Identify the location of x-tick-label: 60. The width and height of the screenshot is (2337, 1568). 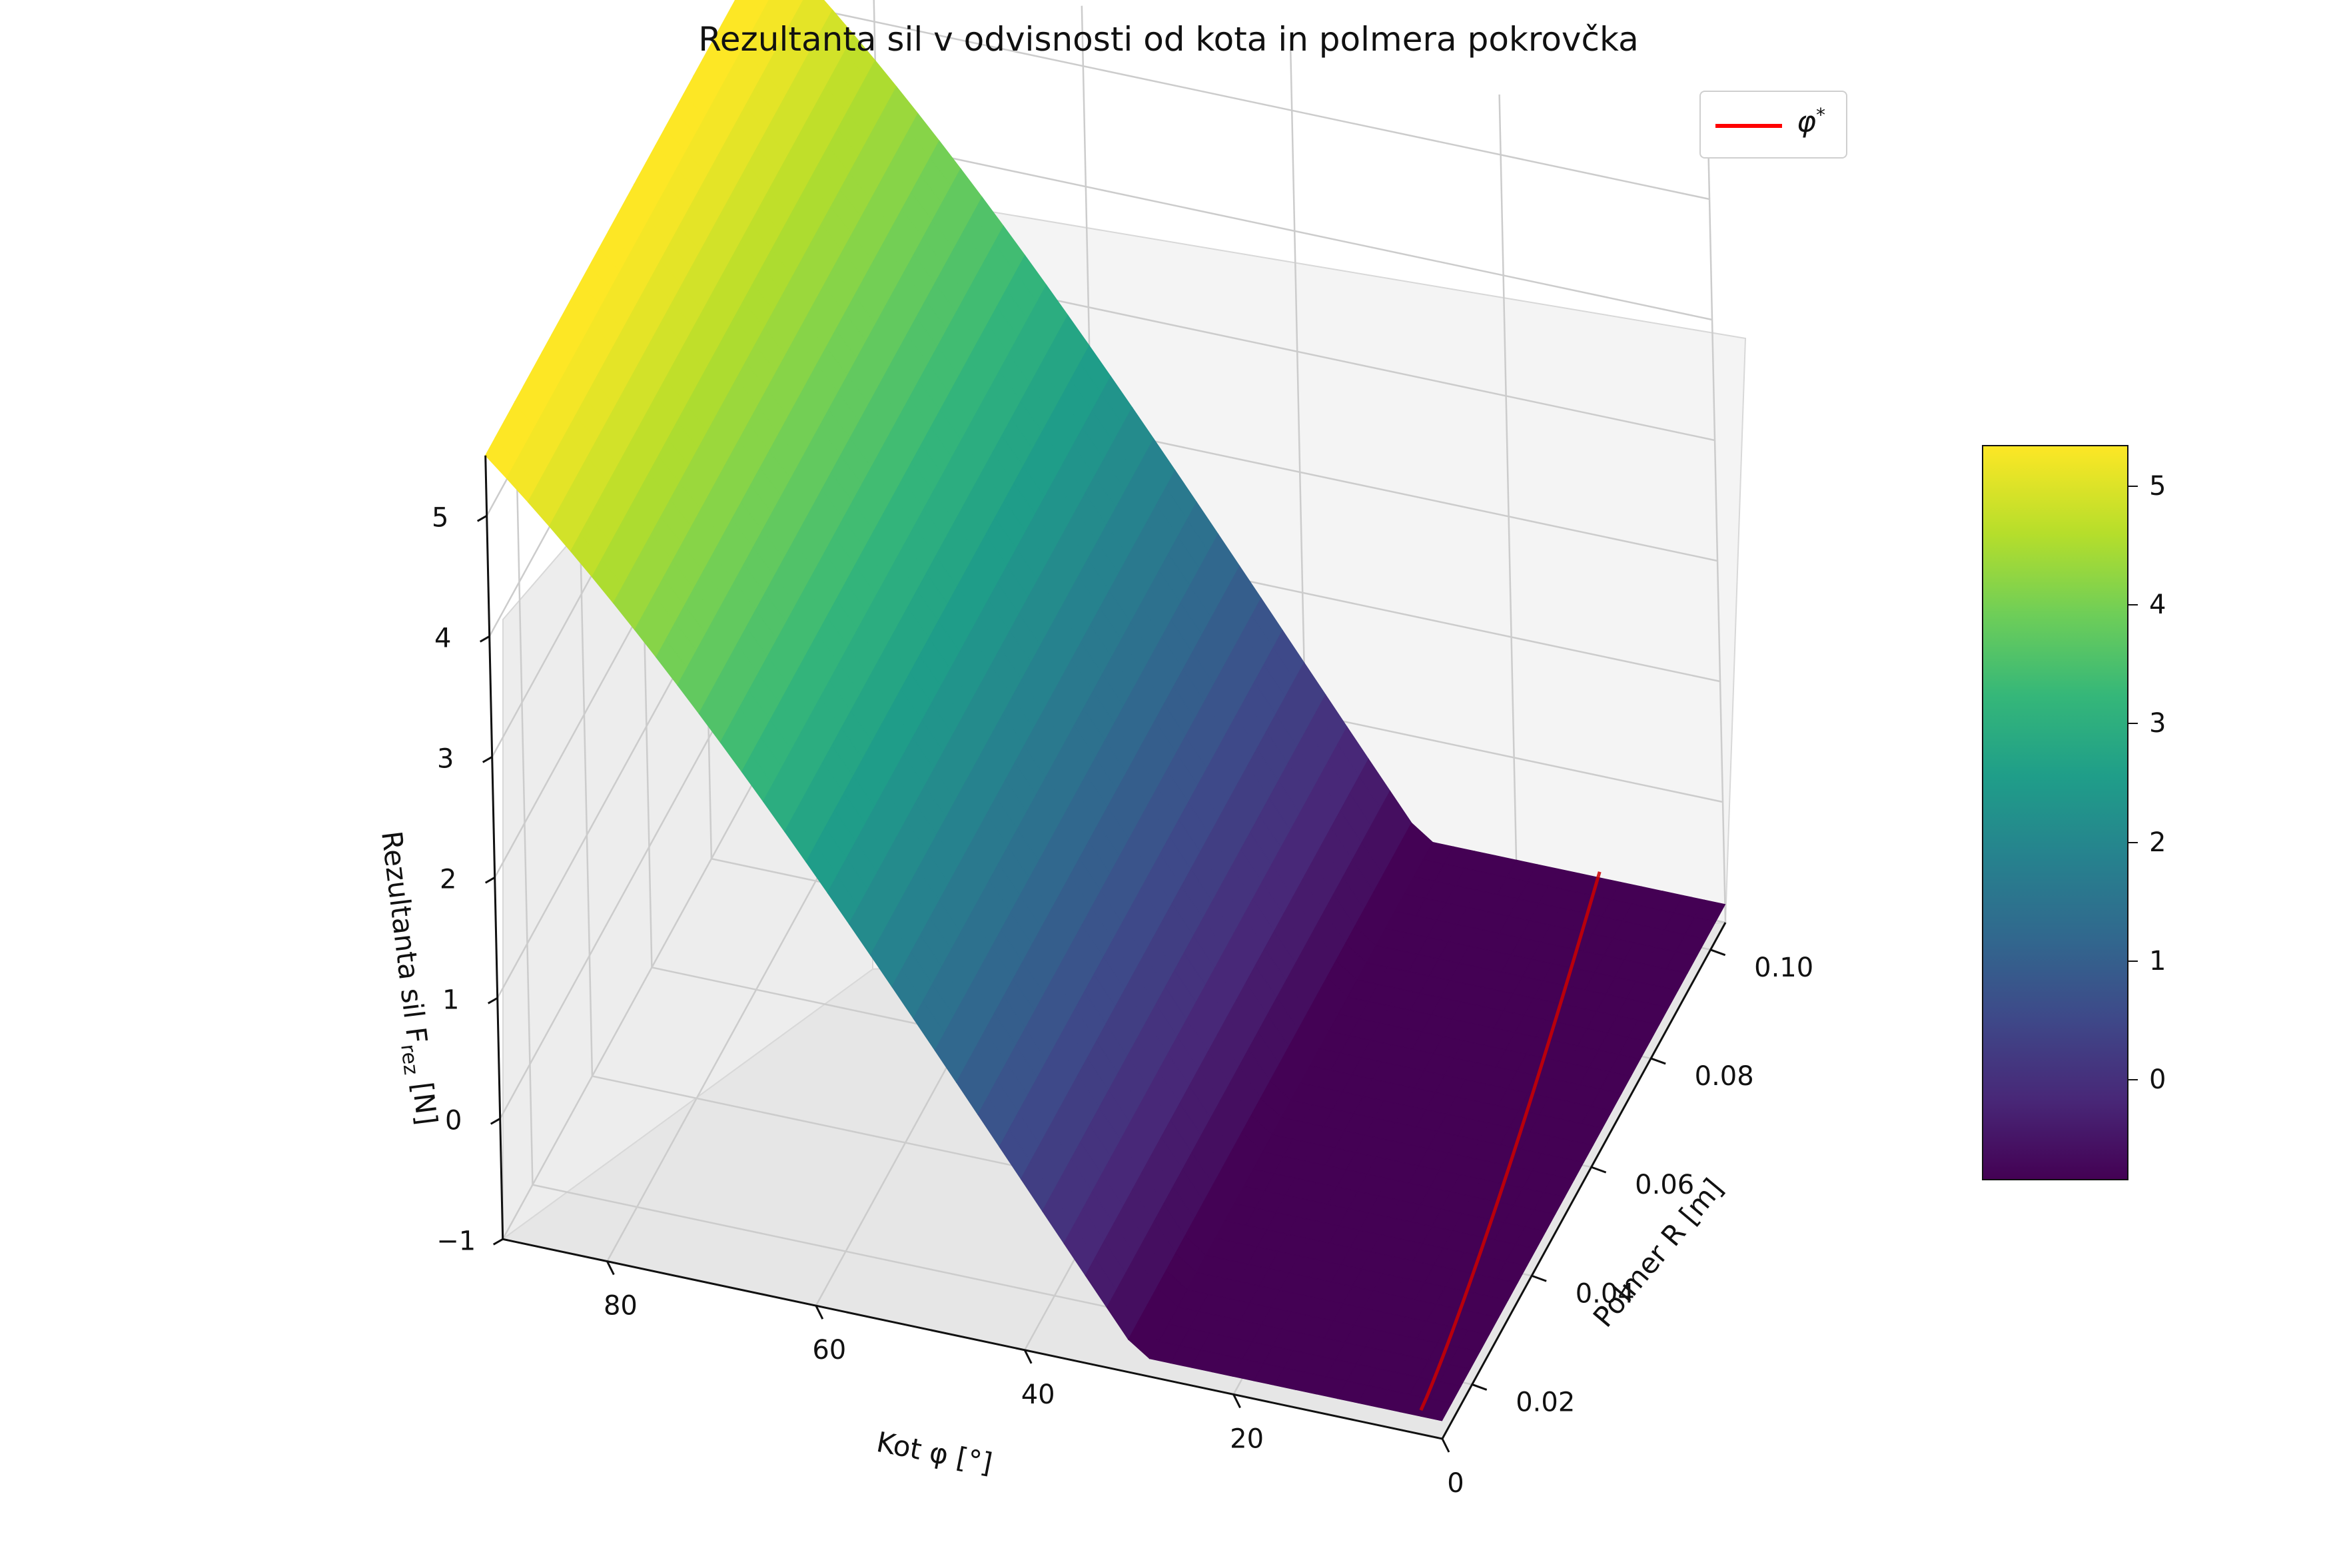
(829, 1350).